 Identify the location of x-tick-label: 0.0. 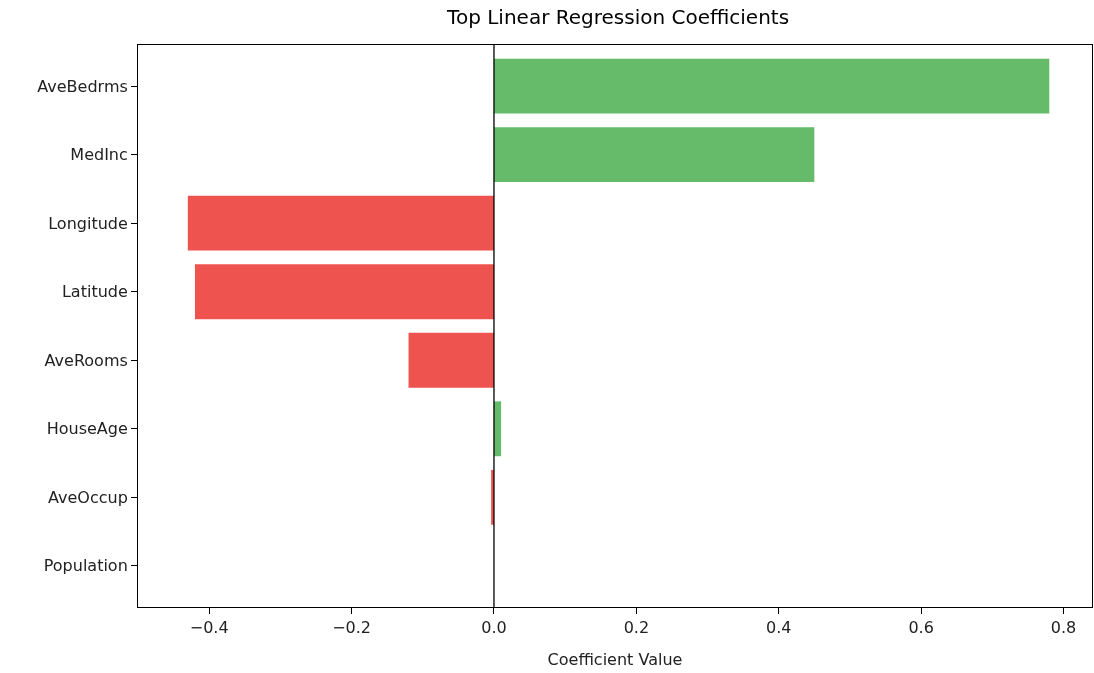
(494, 628).